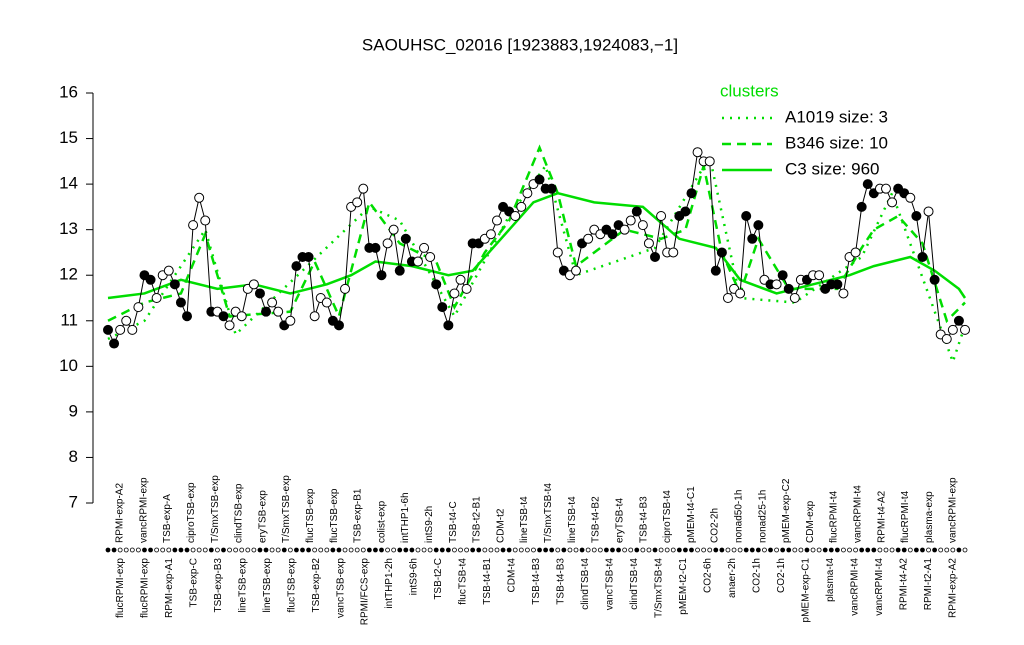 The image size is (1024, 645). What do you see at coordinates (438, 579) in the screenshot?
I see `x-label: TSB-t2-C` at bounding box center [438, 579].